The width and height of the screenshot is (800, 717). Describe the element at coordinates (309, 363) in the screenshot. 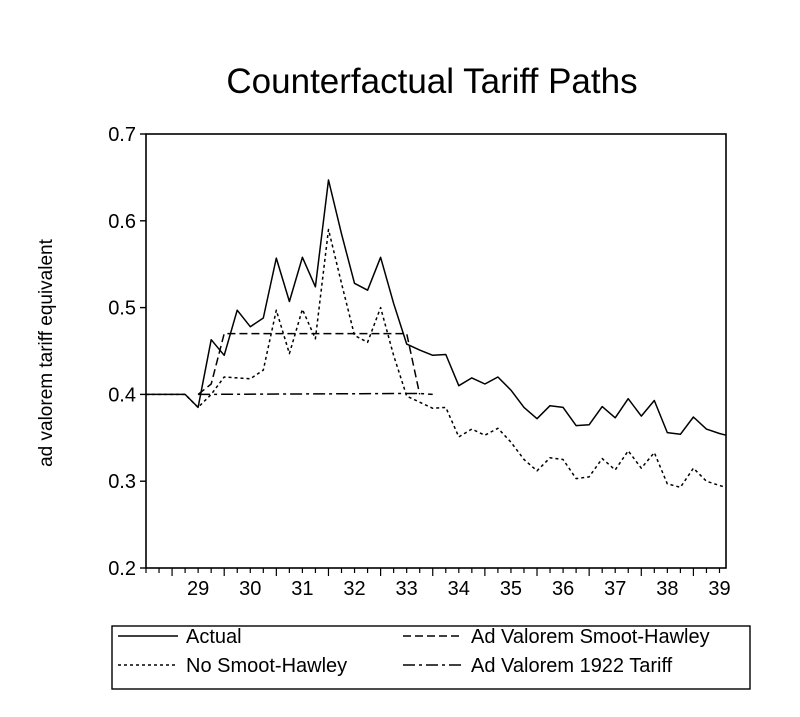

I see `series-line-ad-valorem-smoot-hawley` at that location.